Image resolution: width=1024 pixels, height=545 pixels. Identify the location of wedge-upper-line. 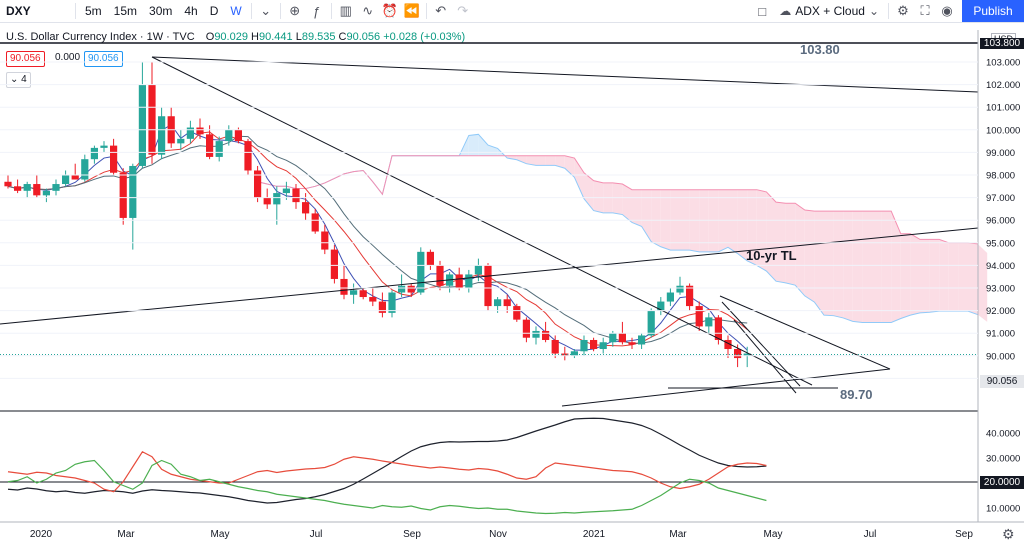
(805, 332).